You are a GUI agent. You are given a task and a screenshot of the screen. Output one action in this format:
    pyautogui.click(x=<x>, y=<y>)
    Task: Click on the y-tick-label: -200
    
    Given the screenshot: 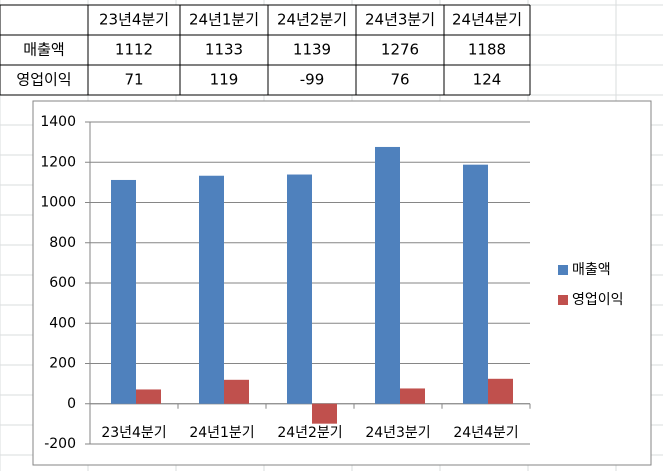 What is the action you would take?
    pyautogui.click(x=60, y=444)
    